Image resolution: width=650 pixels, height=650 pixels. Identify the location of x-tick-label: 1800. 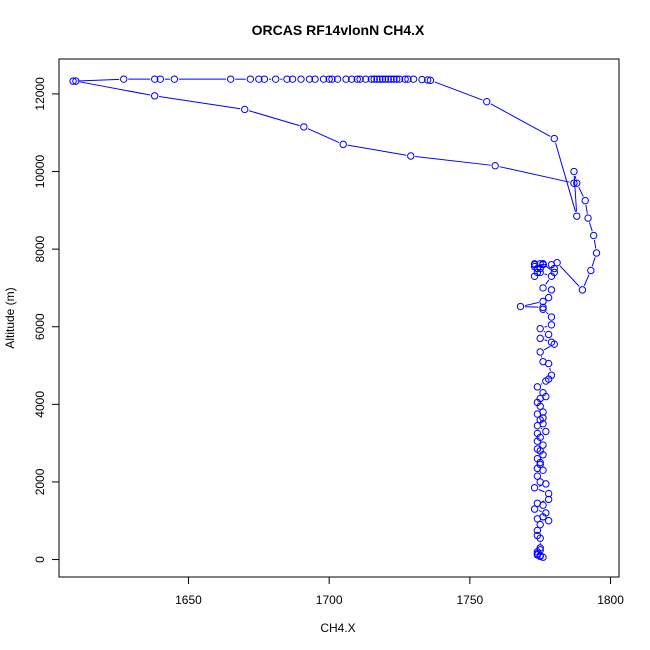
(610, 600).